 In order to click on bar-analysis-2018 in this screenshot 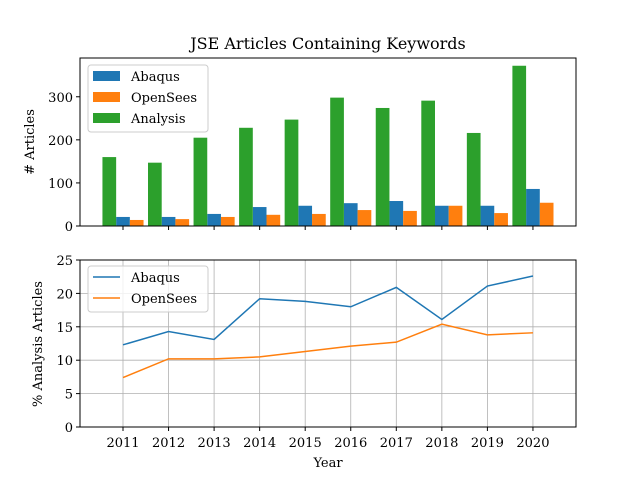, I will do `click(428, 163)`.